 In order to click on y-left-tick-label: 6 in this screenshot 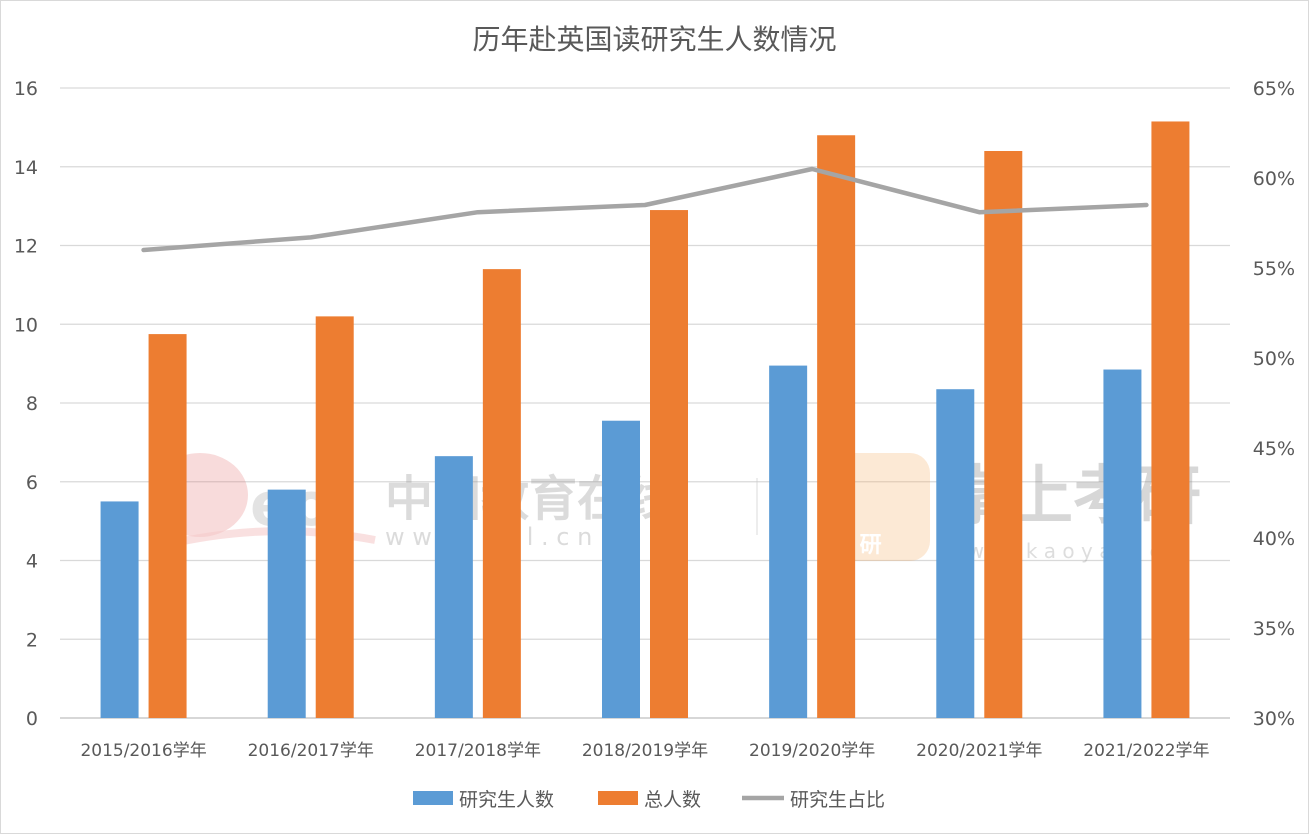, I will do `click(32, 483)`.